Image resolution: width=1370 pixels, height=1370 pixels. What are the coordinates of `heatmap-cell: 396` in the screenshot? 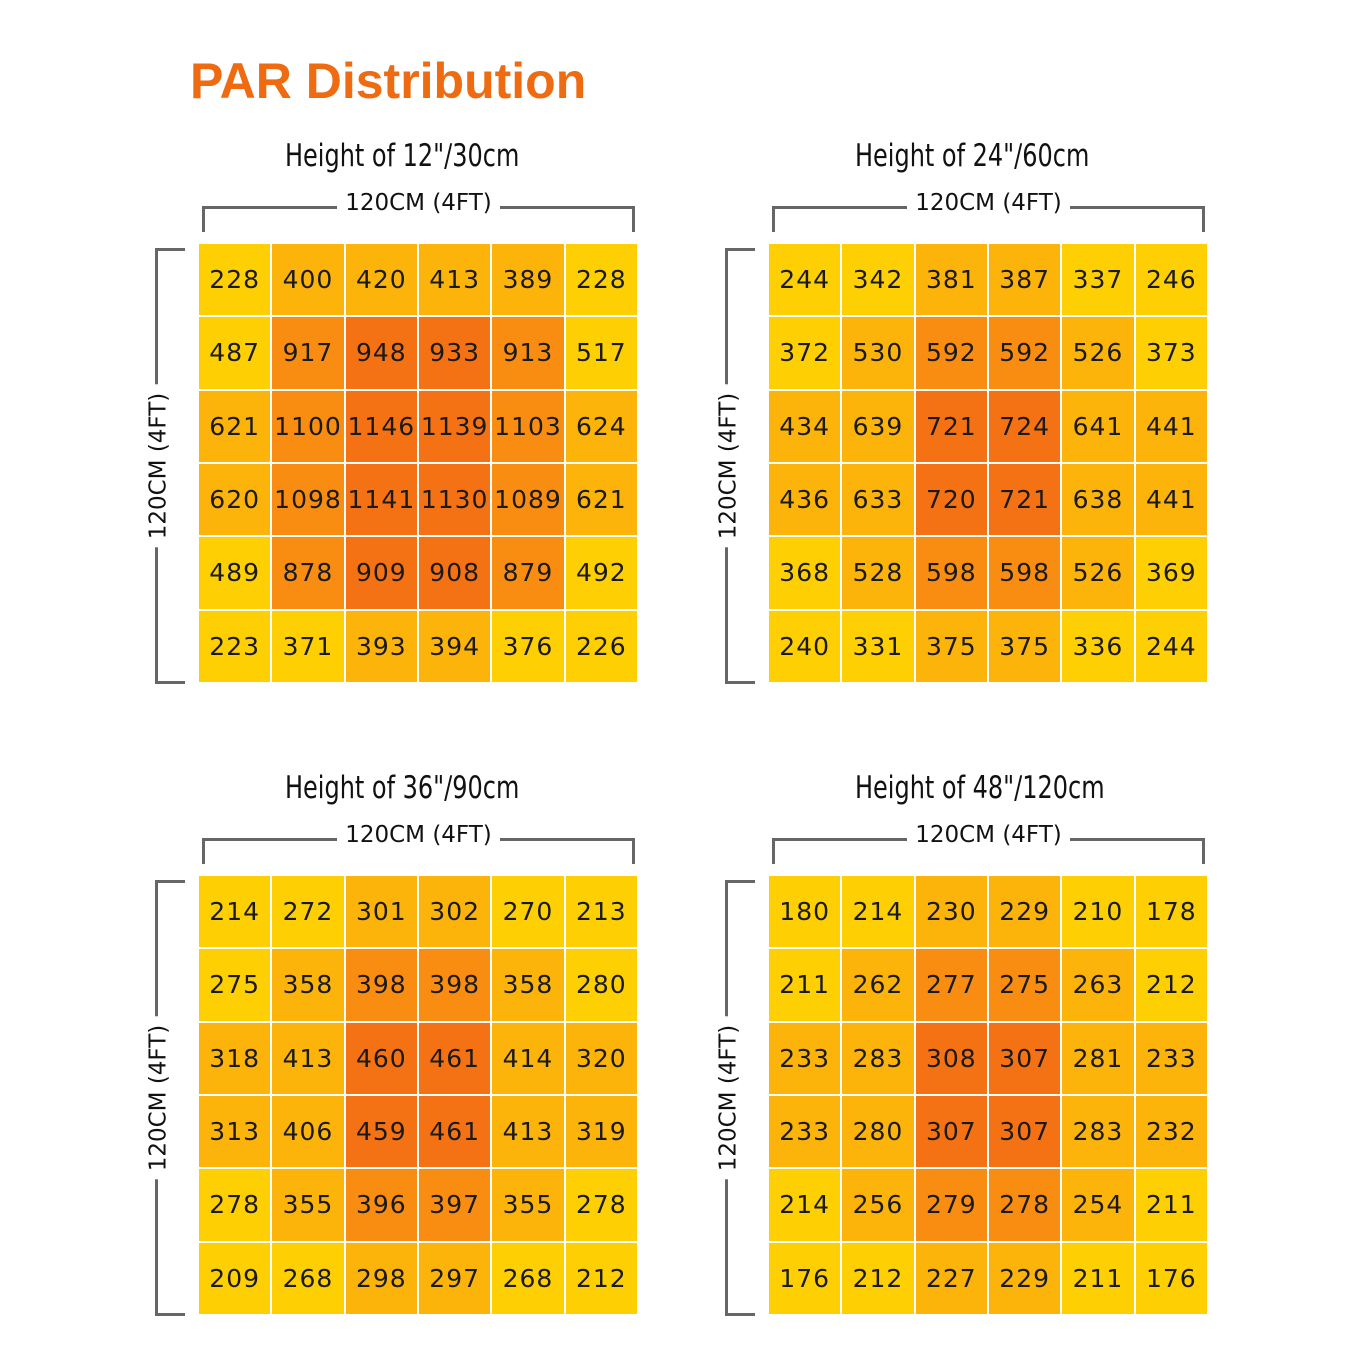 It's located at (381, 1205).